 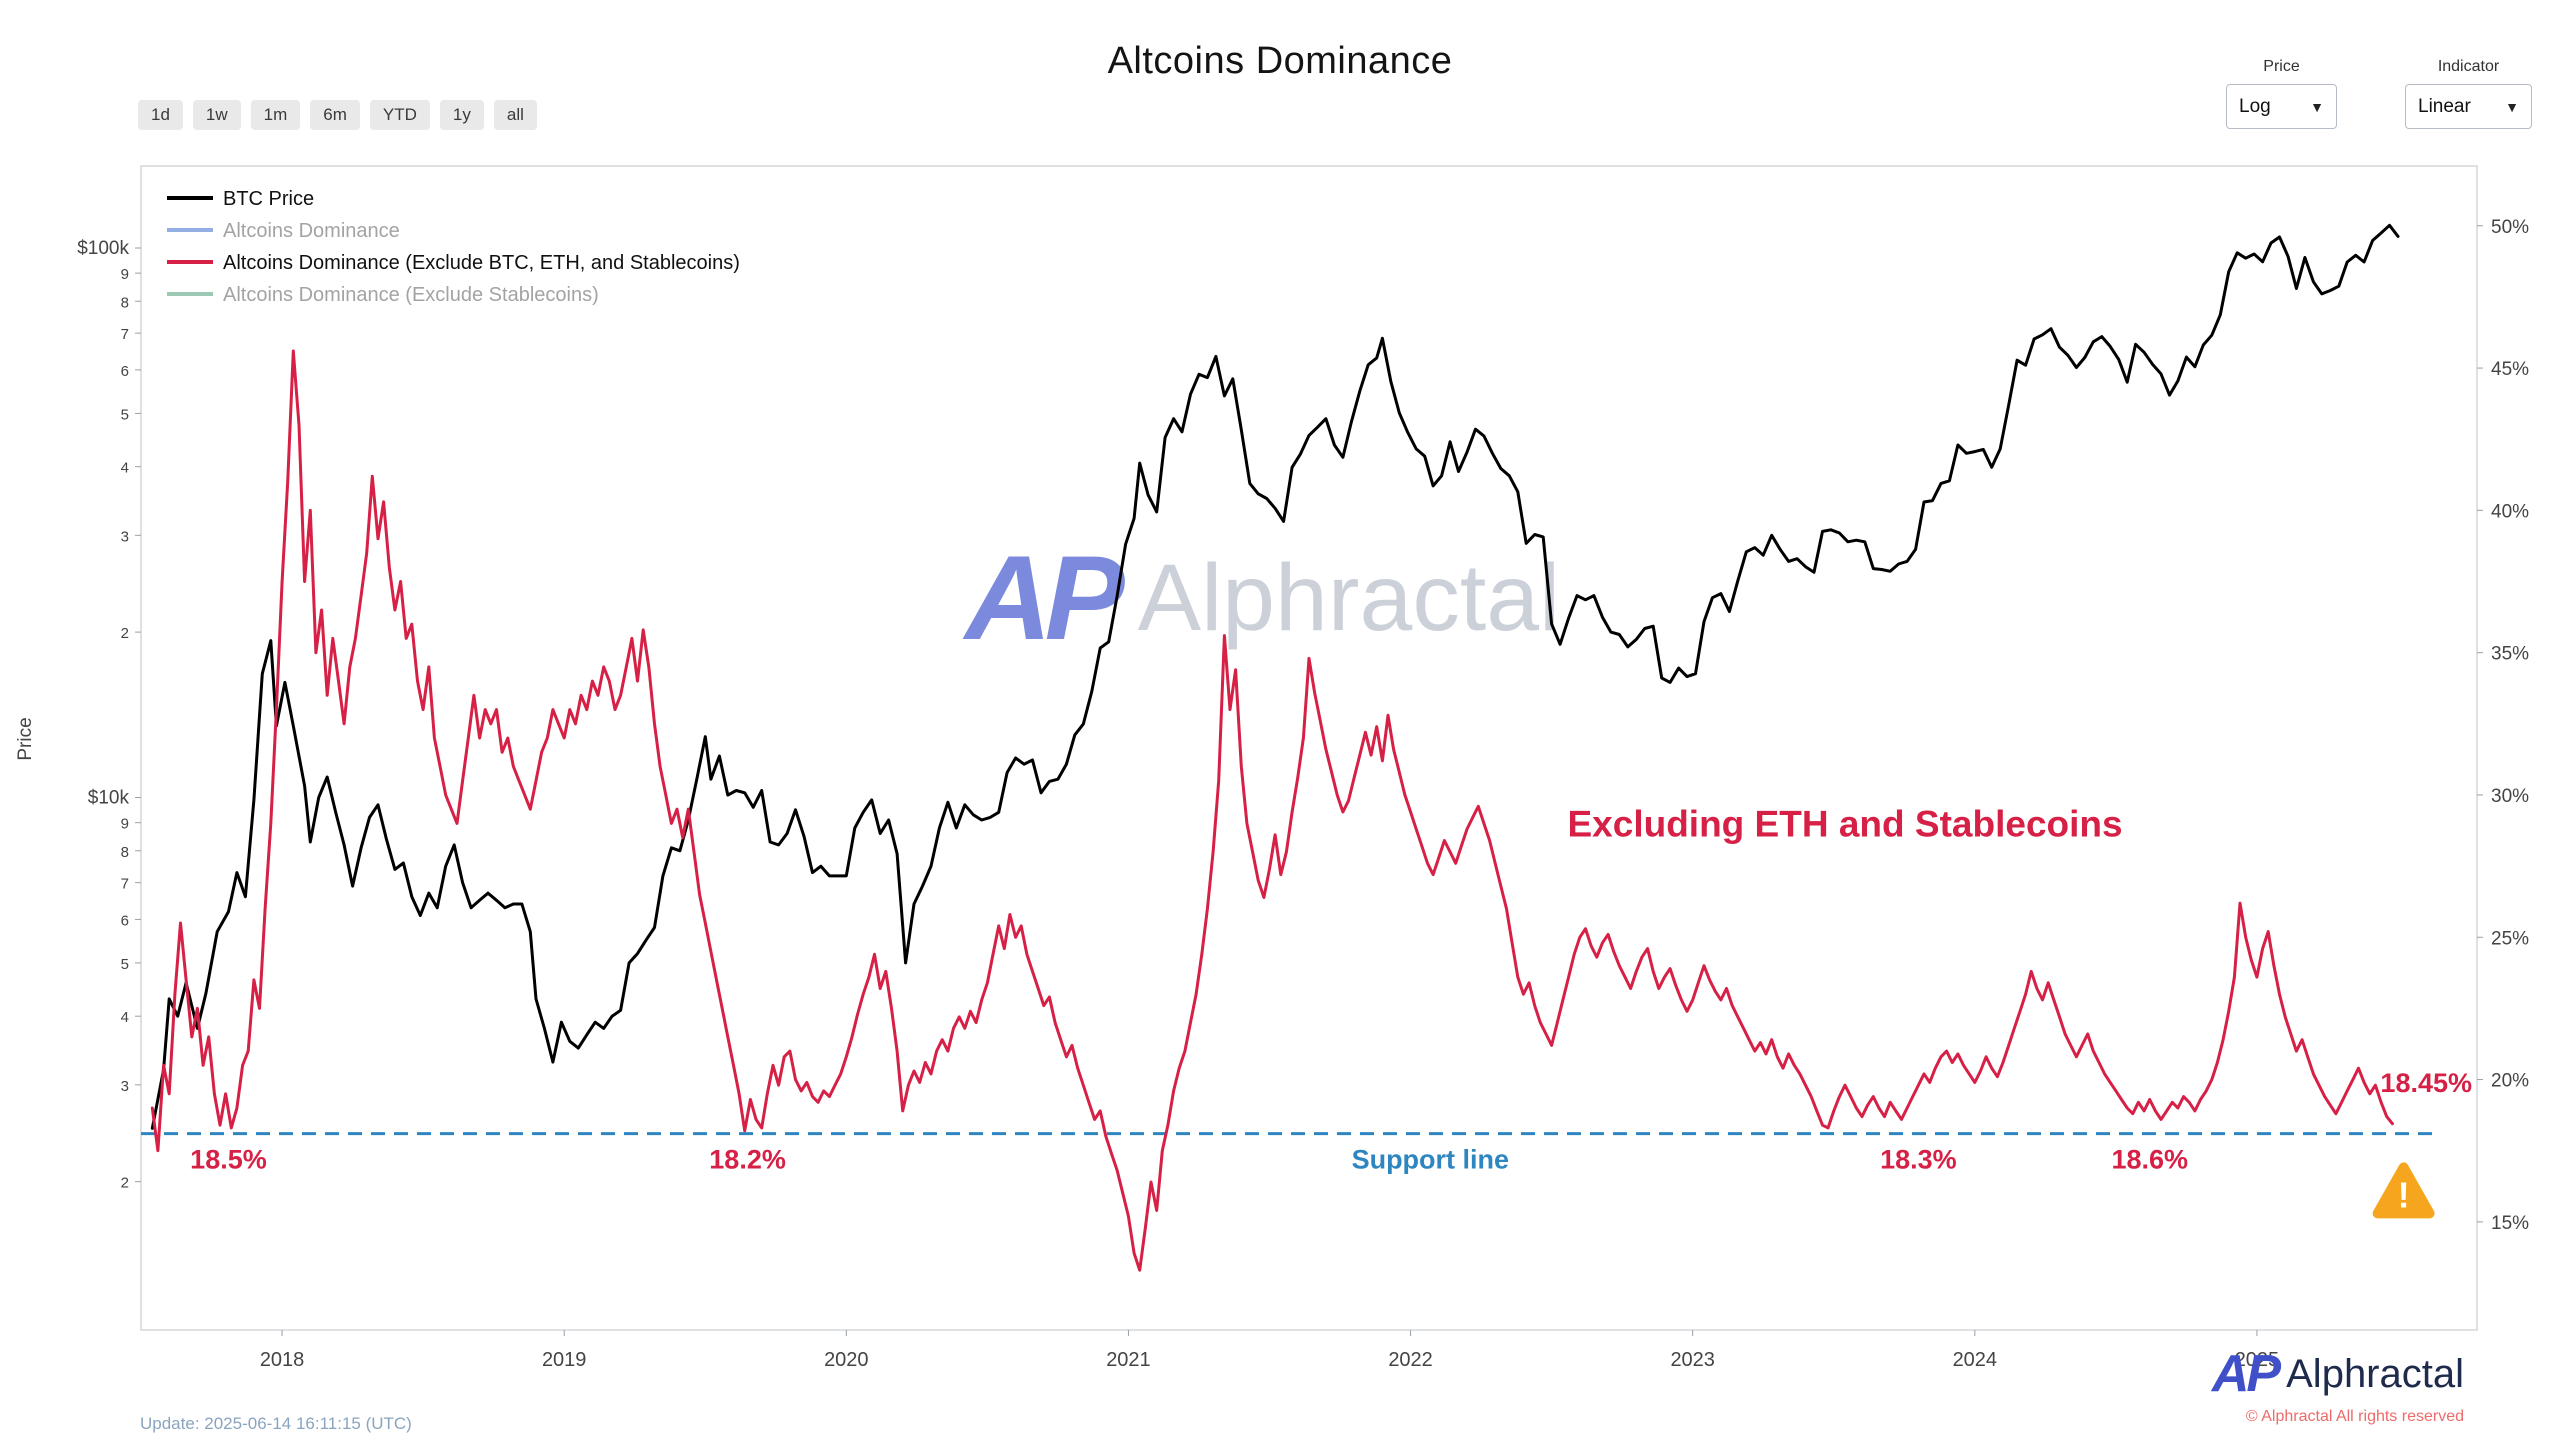 I want to click on legend-item-2: Altcoins Dominance, so click(x=283, y=231).